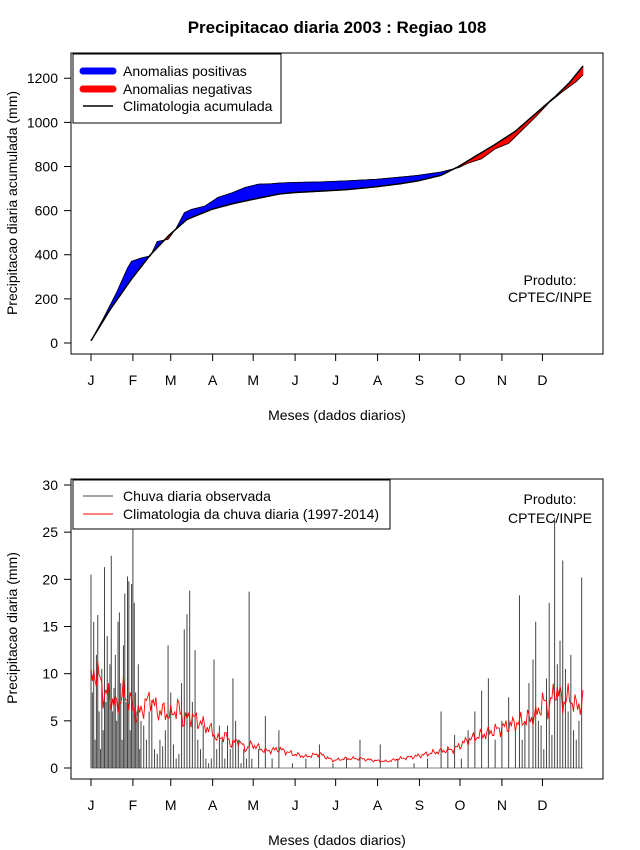 This screenshot has width=640, height=850. Describe the element at coordinates (337, 415) in the screenshot. I see `top-x-axis-label: Meses (dados diarios)` at that location.